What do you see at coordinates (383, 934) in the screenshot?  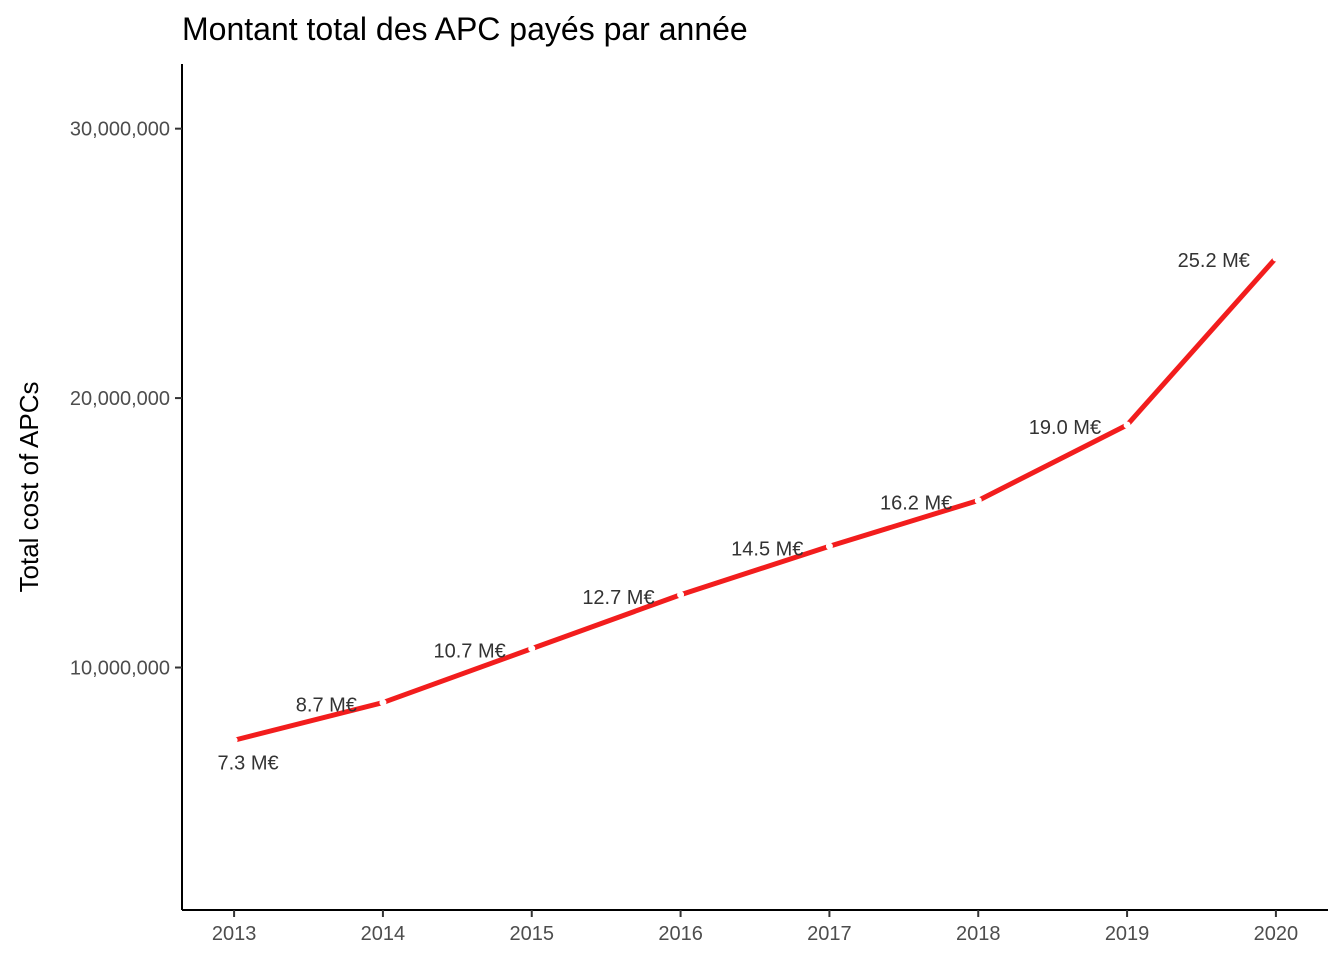 I see `x-tick-label: 2014` at bounding box center [383, 934].